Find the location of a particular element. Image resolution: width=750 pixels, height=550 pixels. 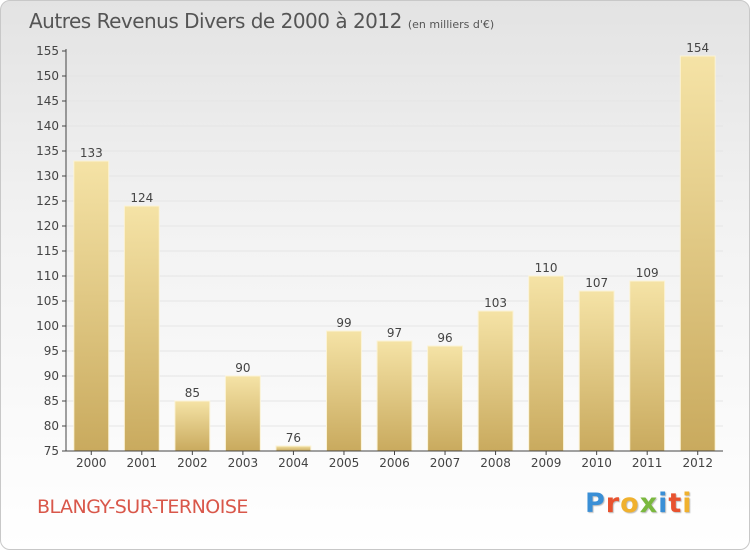

x-tick-label: 2005 is located at coordinates (344, 463).